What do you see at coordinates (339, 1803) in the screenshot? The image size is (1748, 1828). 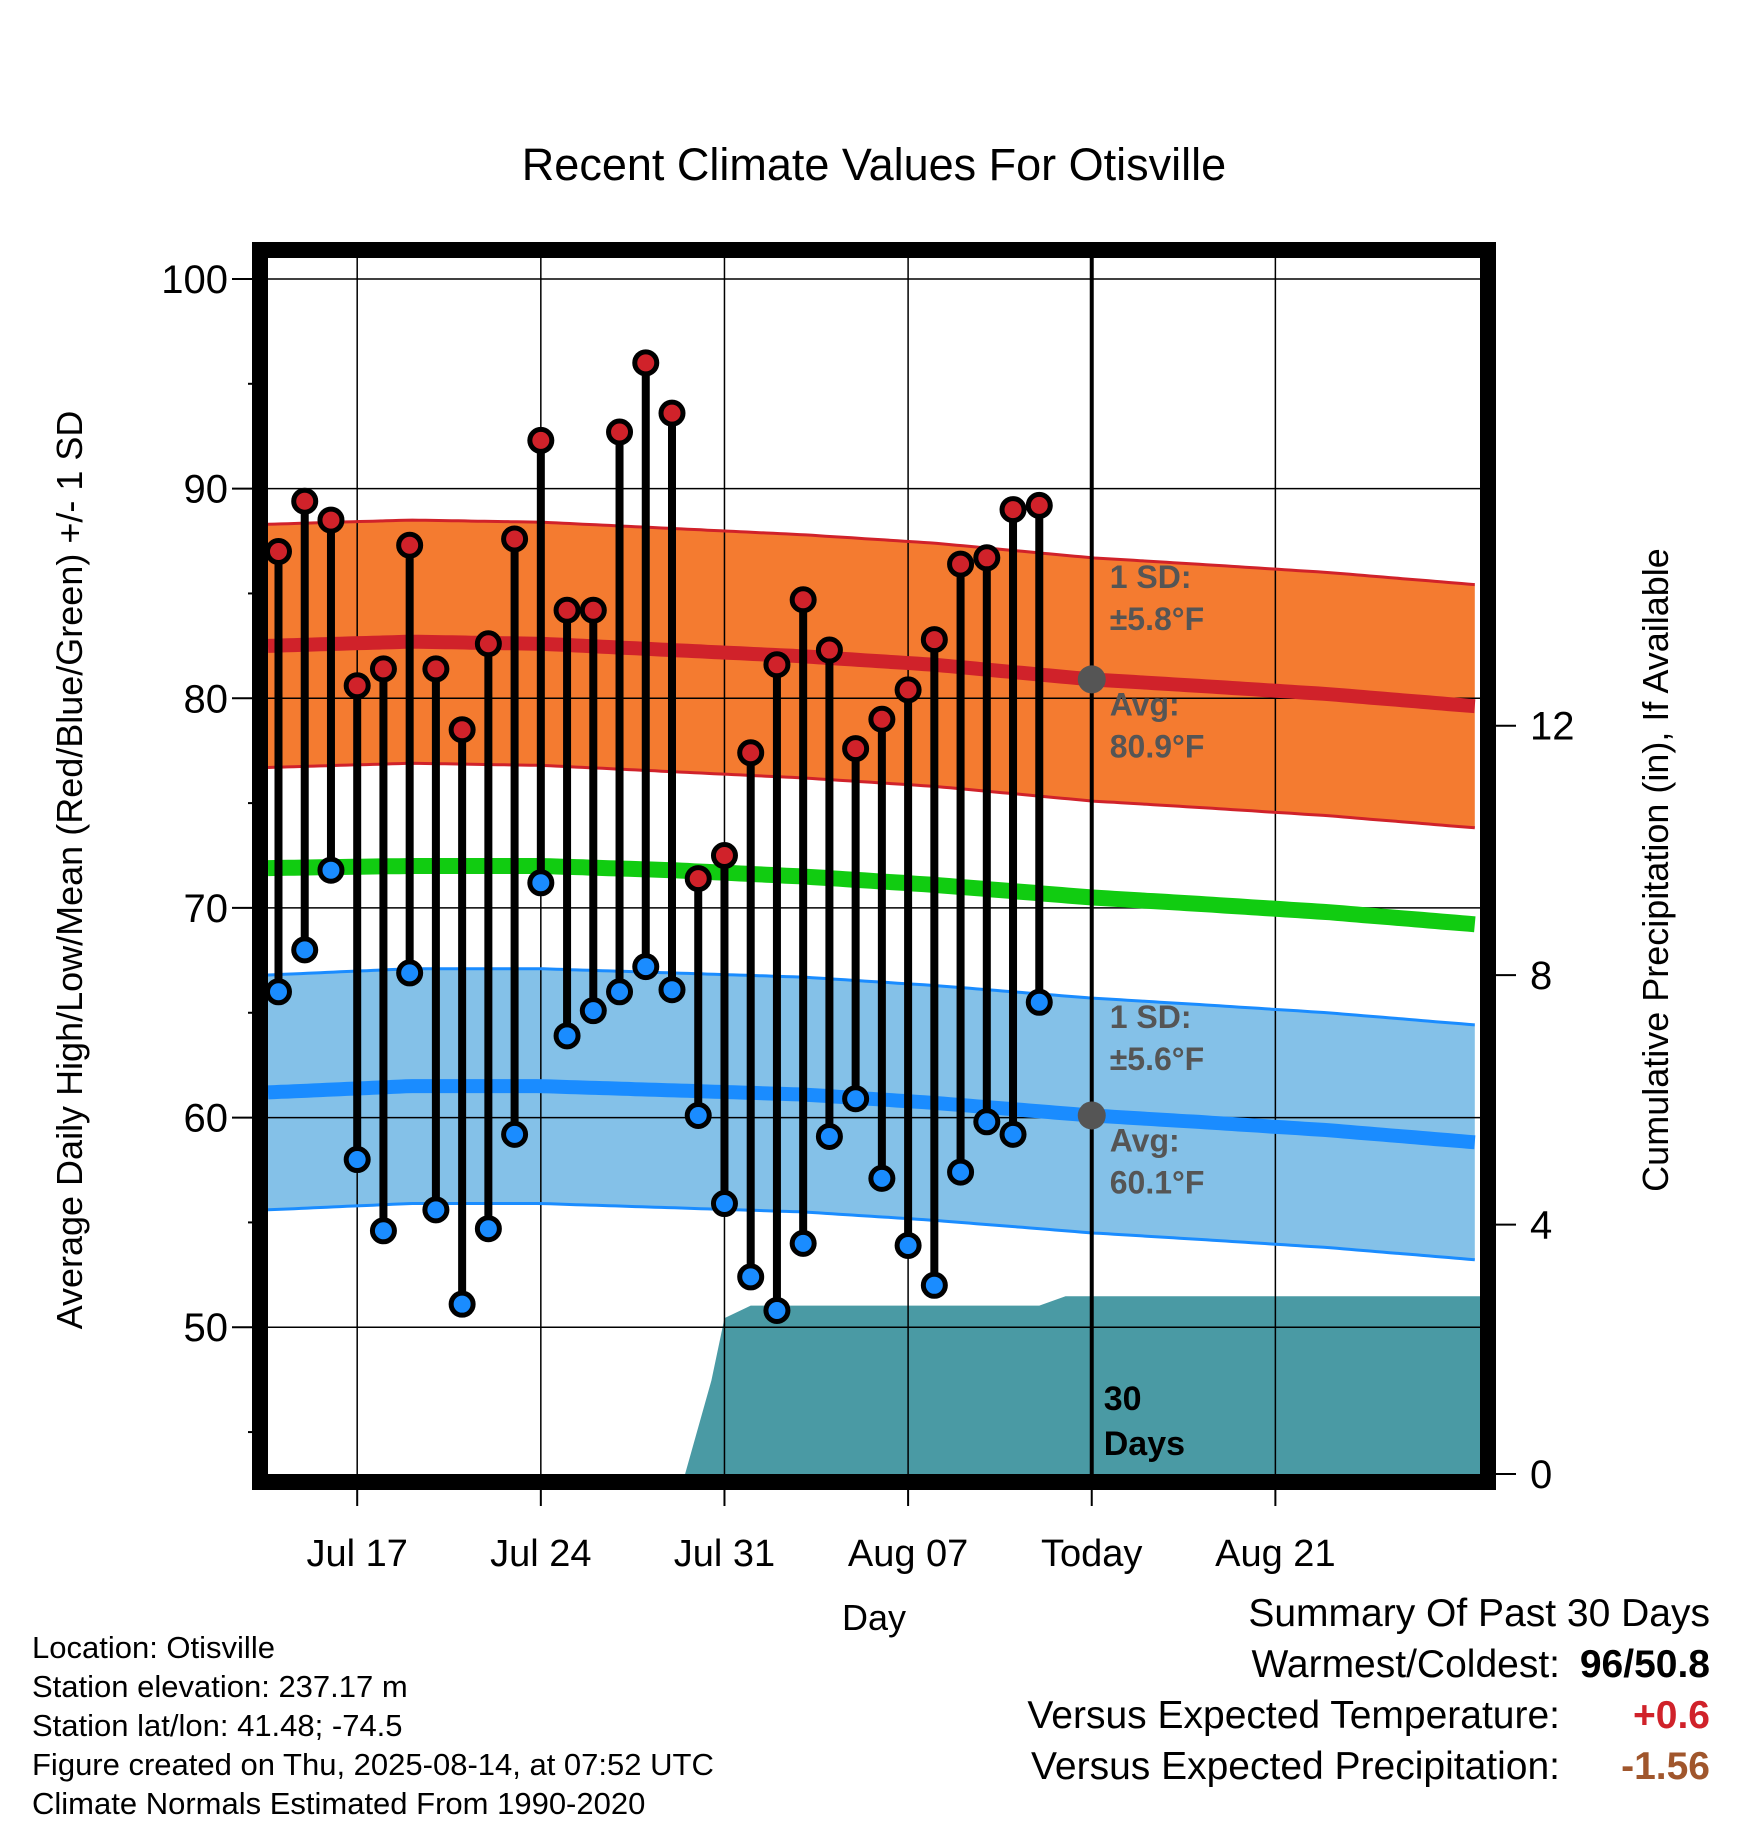 I see `info-normals: Climate Normals Estimated From 1990-2020` at bounding box center [339, 1803].